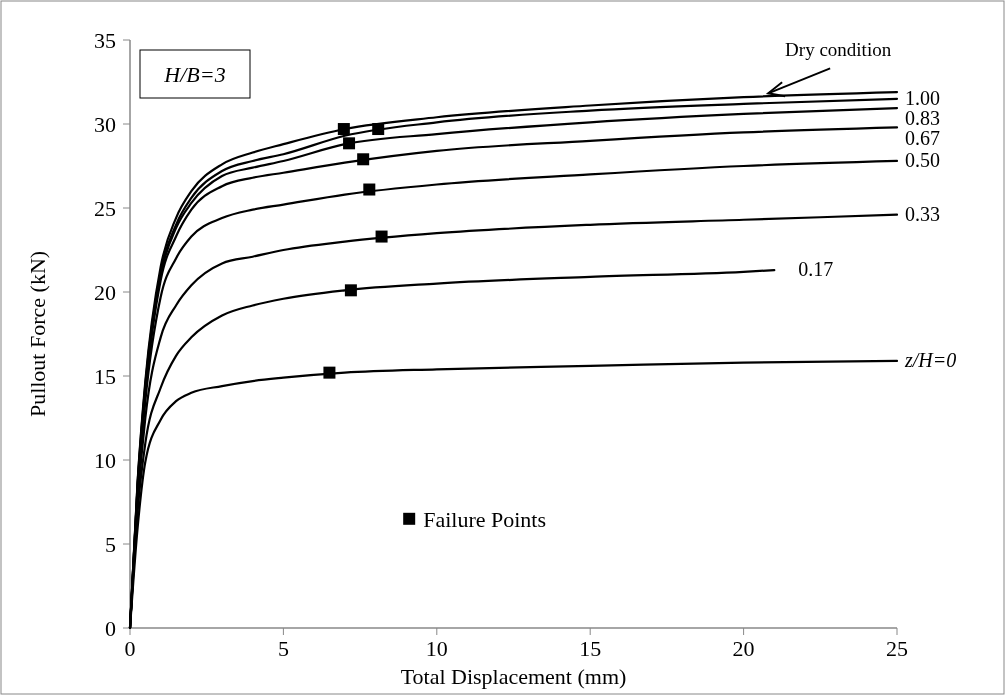  I want to click on series-label: 0.17, so click(816, 269).